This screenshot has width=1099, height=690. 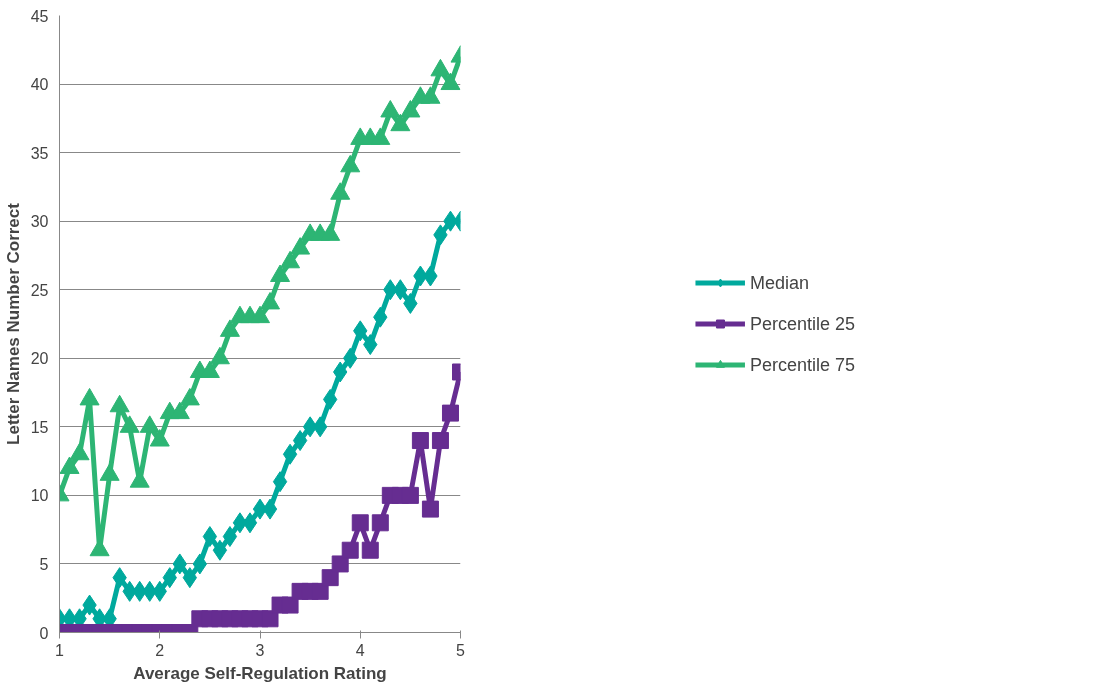 What do you see at coordinates (39, 16) in the screenshot?
I see `y-tick-label: 45` at bounding box center [39, 16].